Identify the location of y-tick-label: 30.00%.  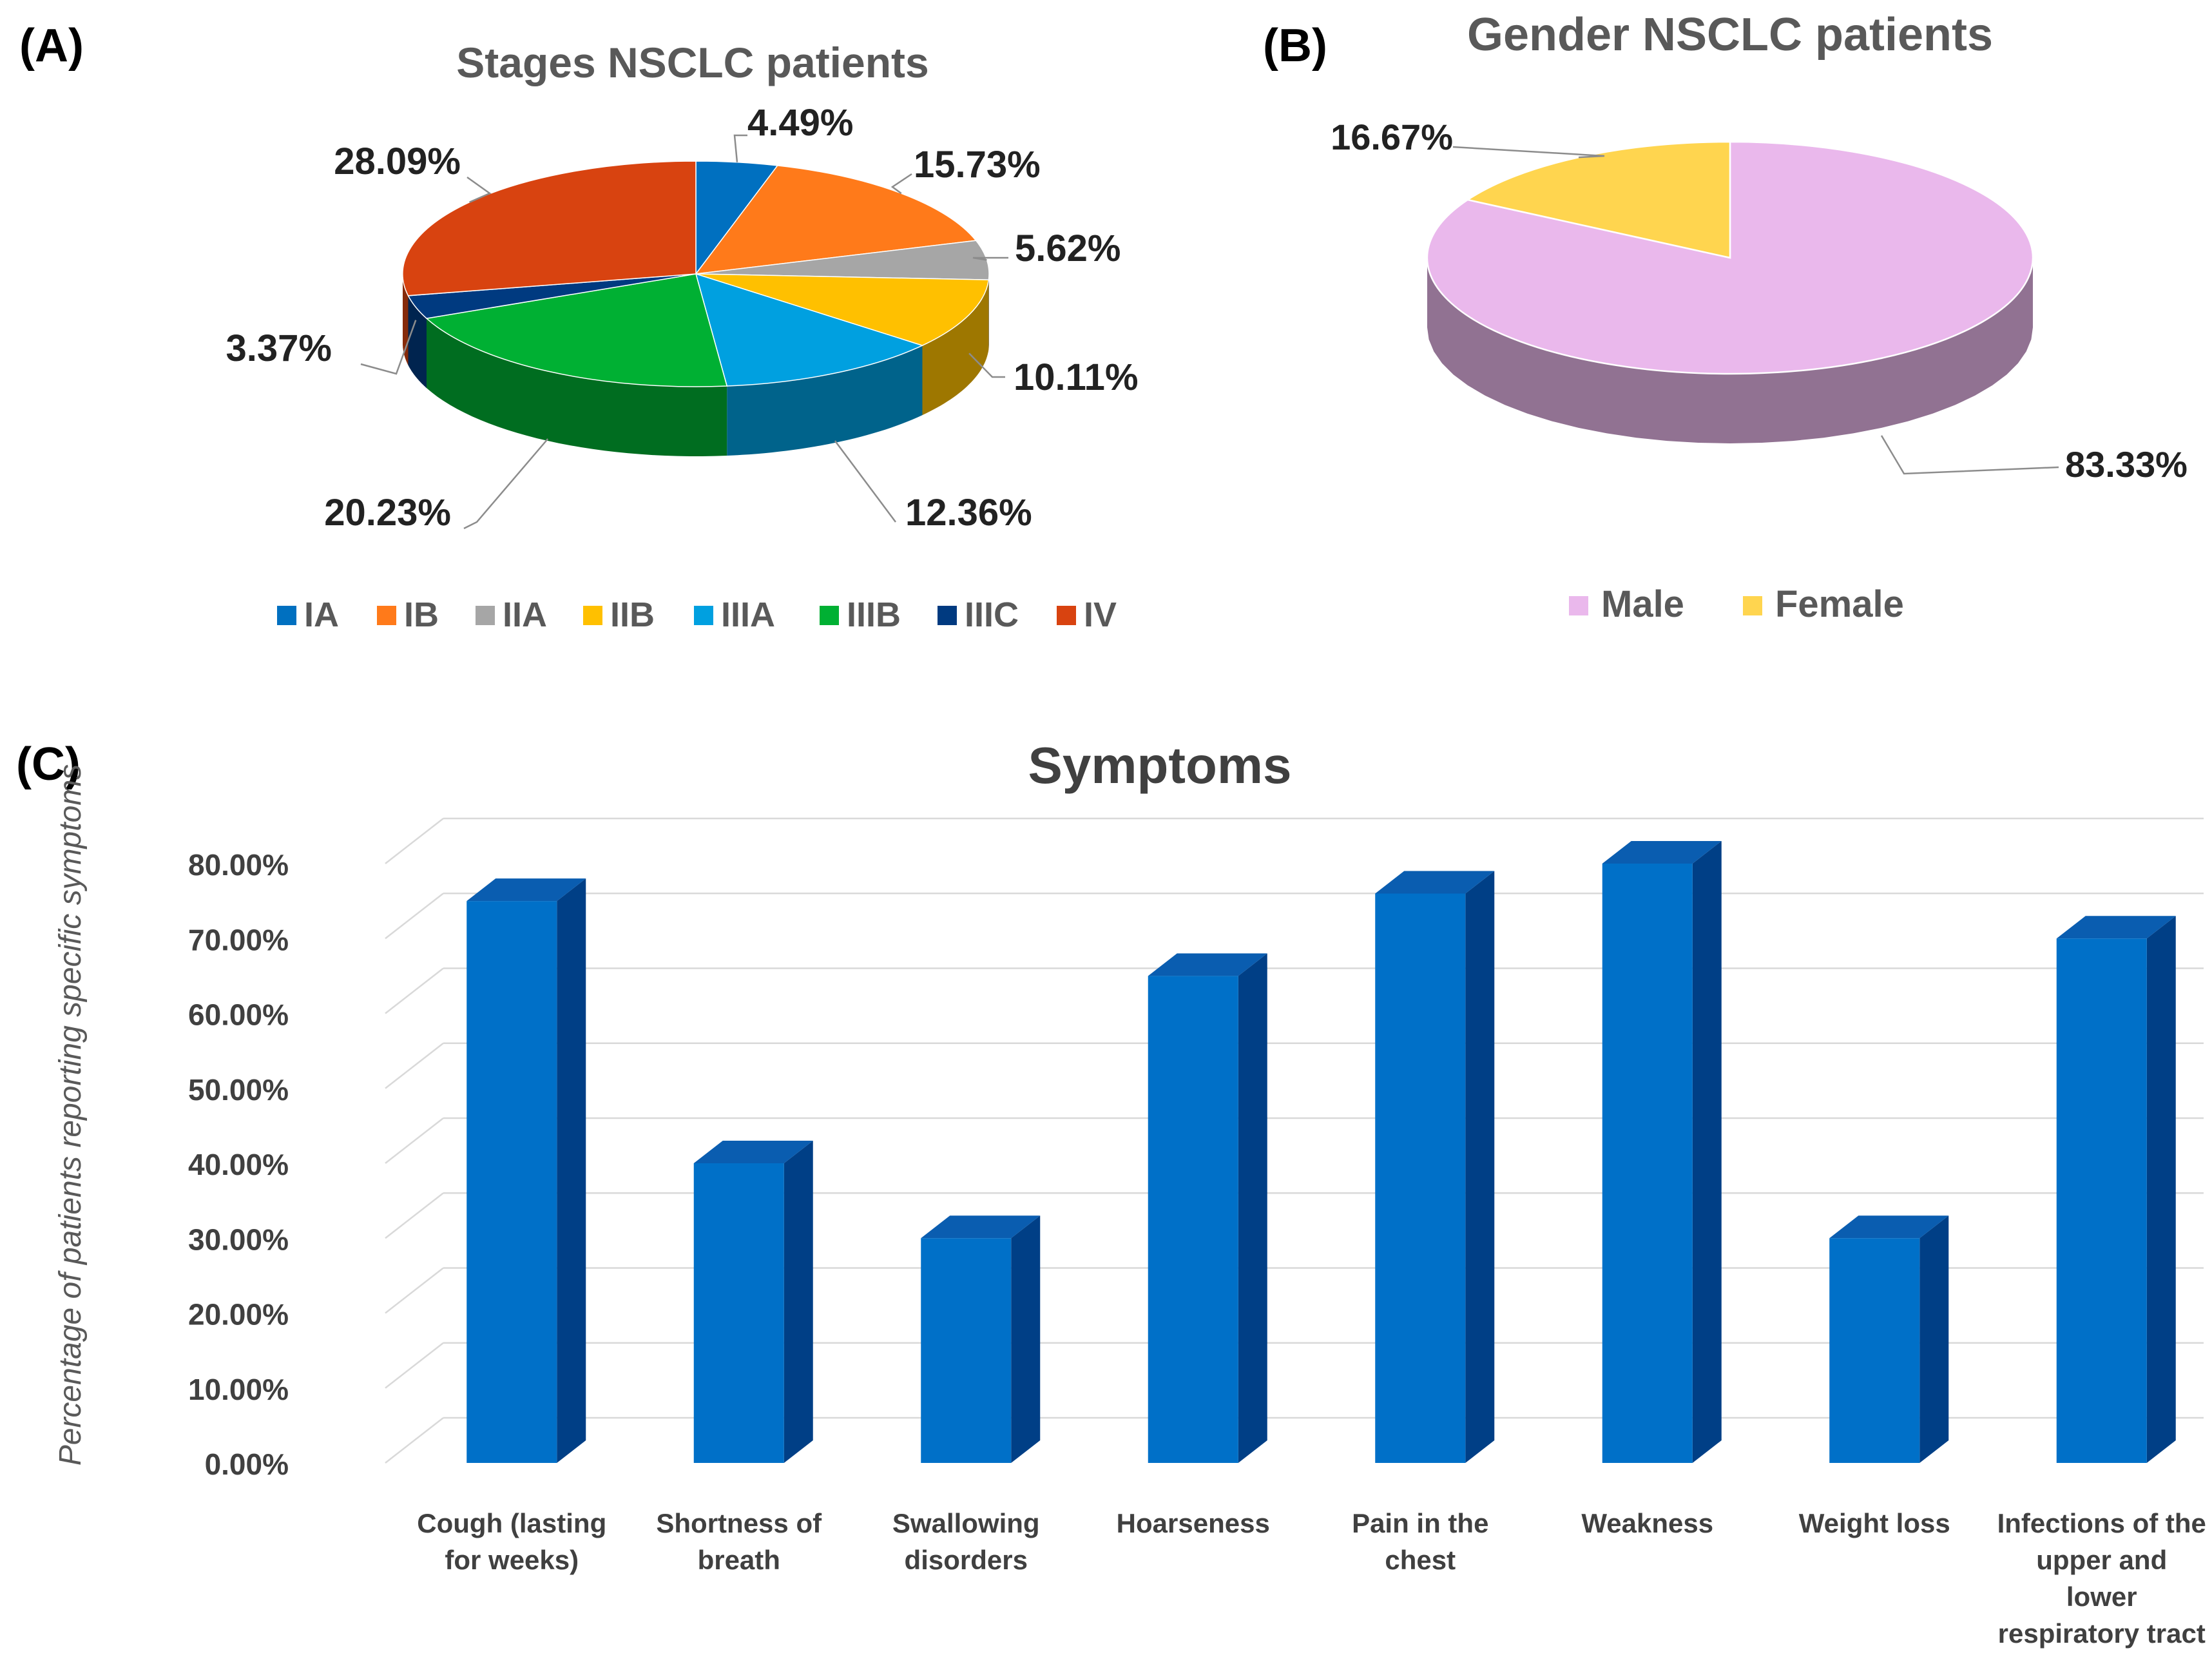
(238, 1239).